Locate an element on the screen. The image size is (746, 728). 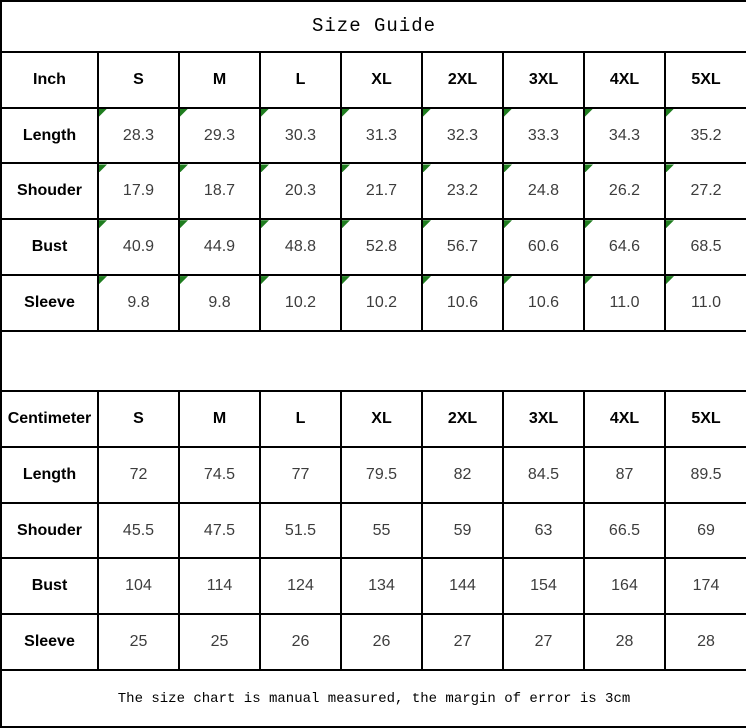
value-cell: 87 is located at coordinates (624, 474).